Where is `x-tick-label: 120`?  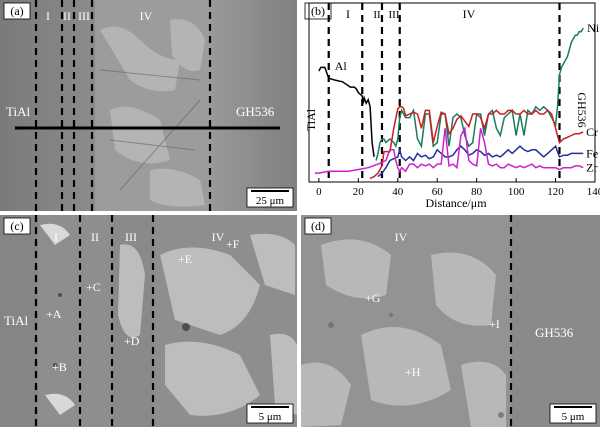
x-tick-label: 120 is located at coordinates (555, 192).